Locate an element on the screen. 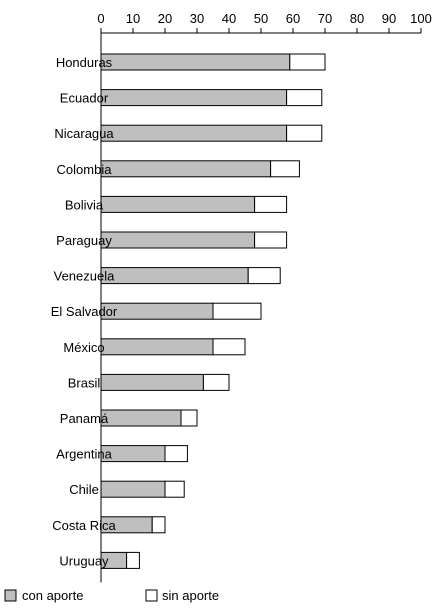 The width and height of the screenshot is (440, 616). category-label: Colombia is located at coordinates (85, 169).